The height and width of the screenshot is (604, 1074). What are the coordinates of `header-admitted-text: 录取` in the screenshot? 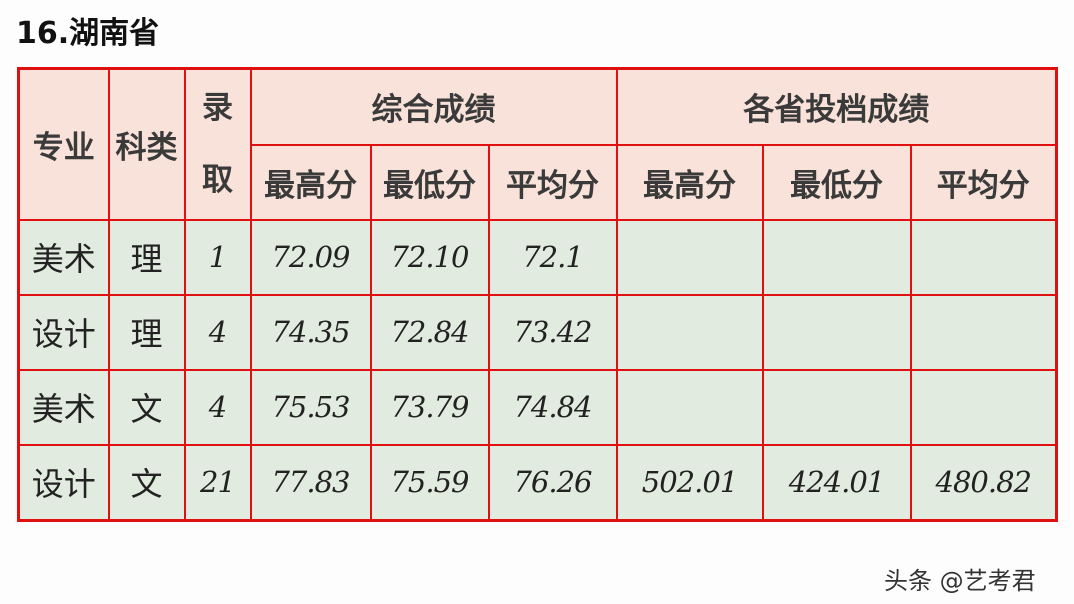 It's located at (217, 144).